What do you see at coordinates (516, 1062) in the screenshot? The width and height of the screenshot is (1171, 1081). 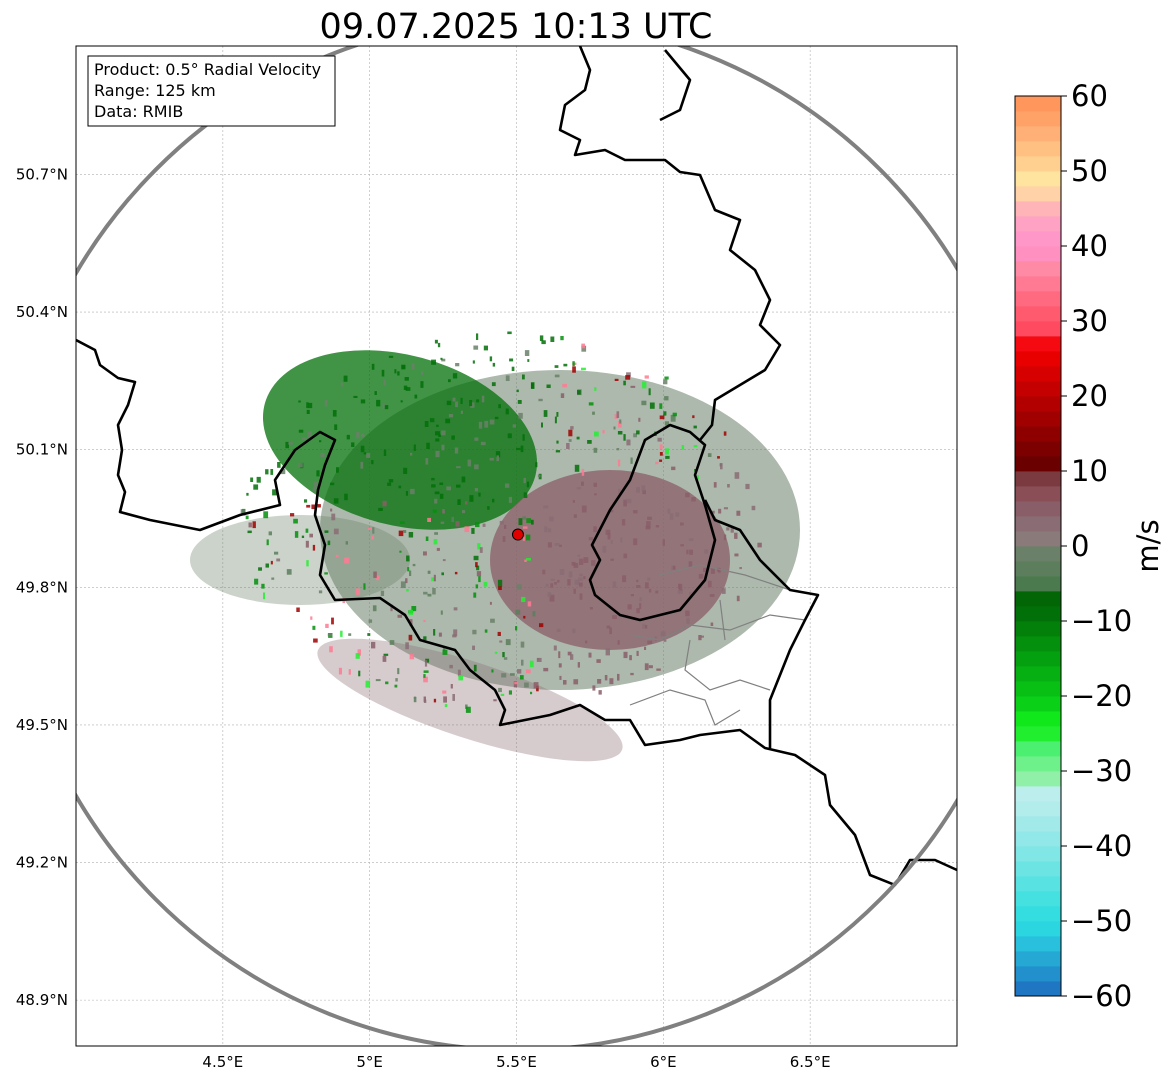 I see `longitude-tick-labels: 4.5°E 5°E 5.5°E 6°E 6.5°E` at bounding box center [516, 1062].